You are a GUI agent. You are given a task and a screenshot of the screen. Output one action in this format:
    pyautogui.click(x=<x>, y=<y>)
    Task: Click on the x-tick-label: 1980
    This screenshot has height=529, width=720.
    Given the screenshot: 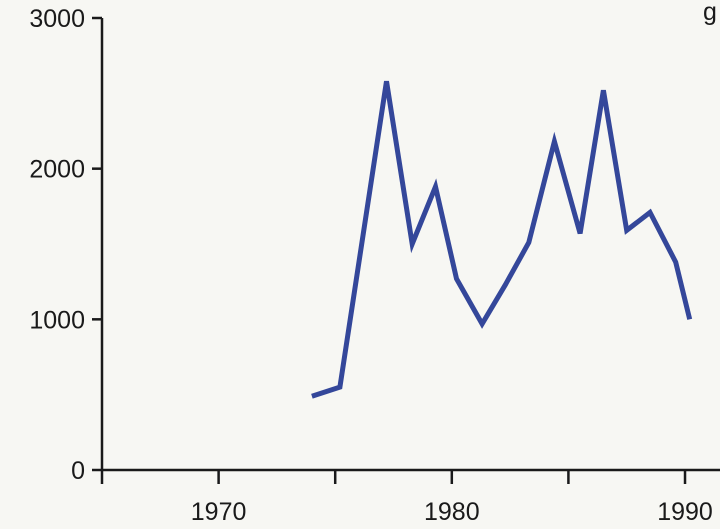 What is the action you would take?
    pyautogui.click(x=452, y=512)
    